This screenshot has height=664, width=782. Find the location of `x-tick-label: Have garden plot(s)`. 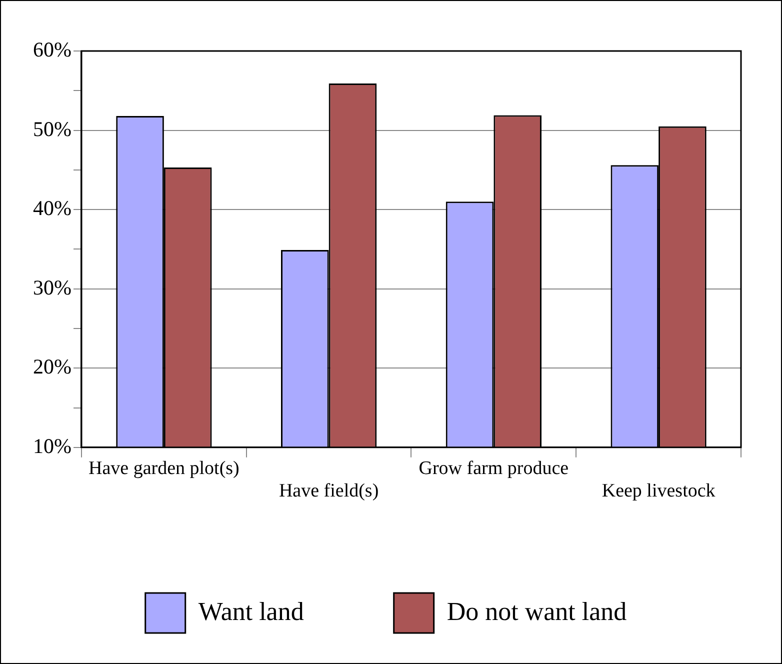

x-tick-label: Have garden plot(s) is located at coordinates (164, 468).